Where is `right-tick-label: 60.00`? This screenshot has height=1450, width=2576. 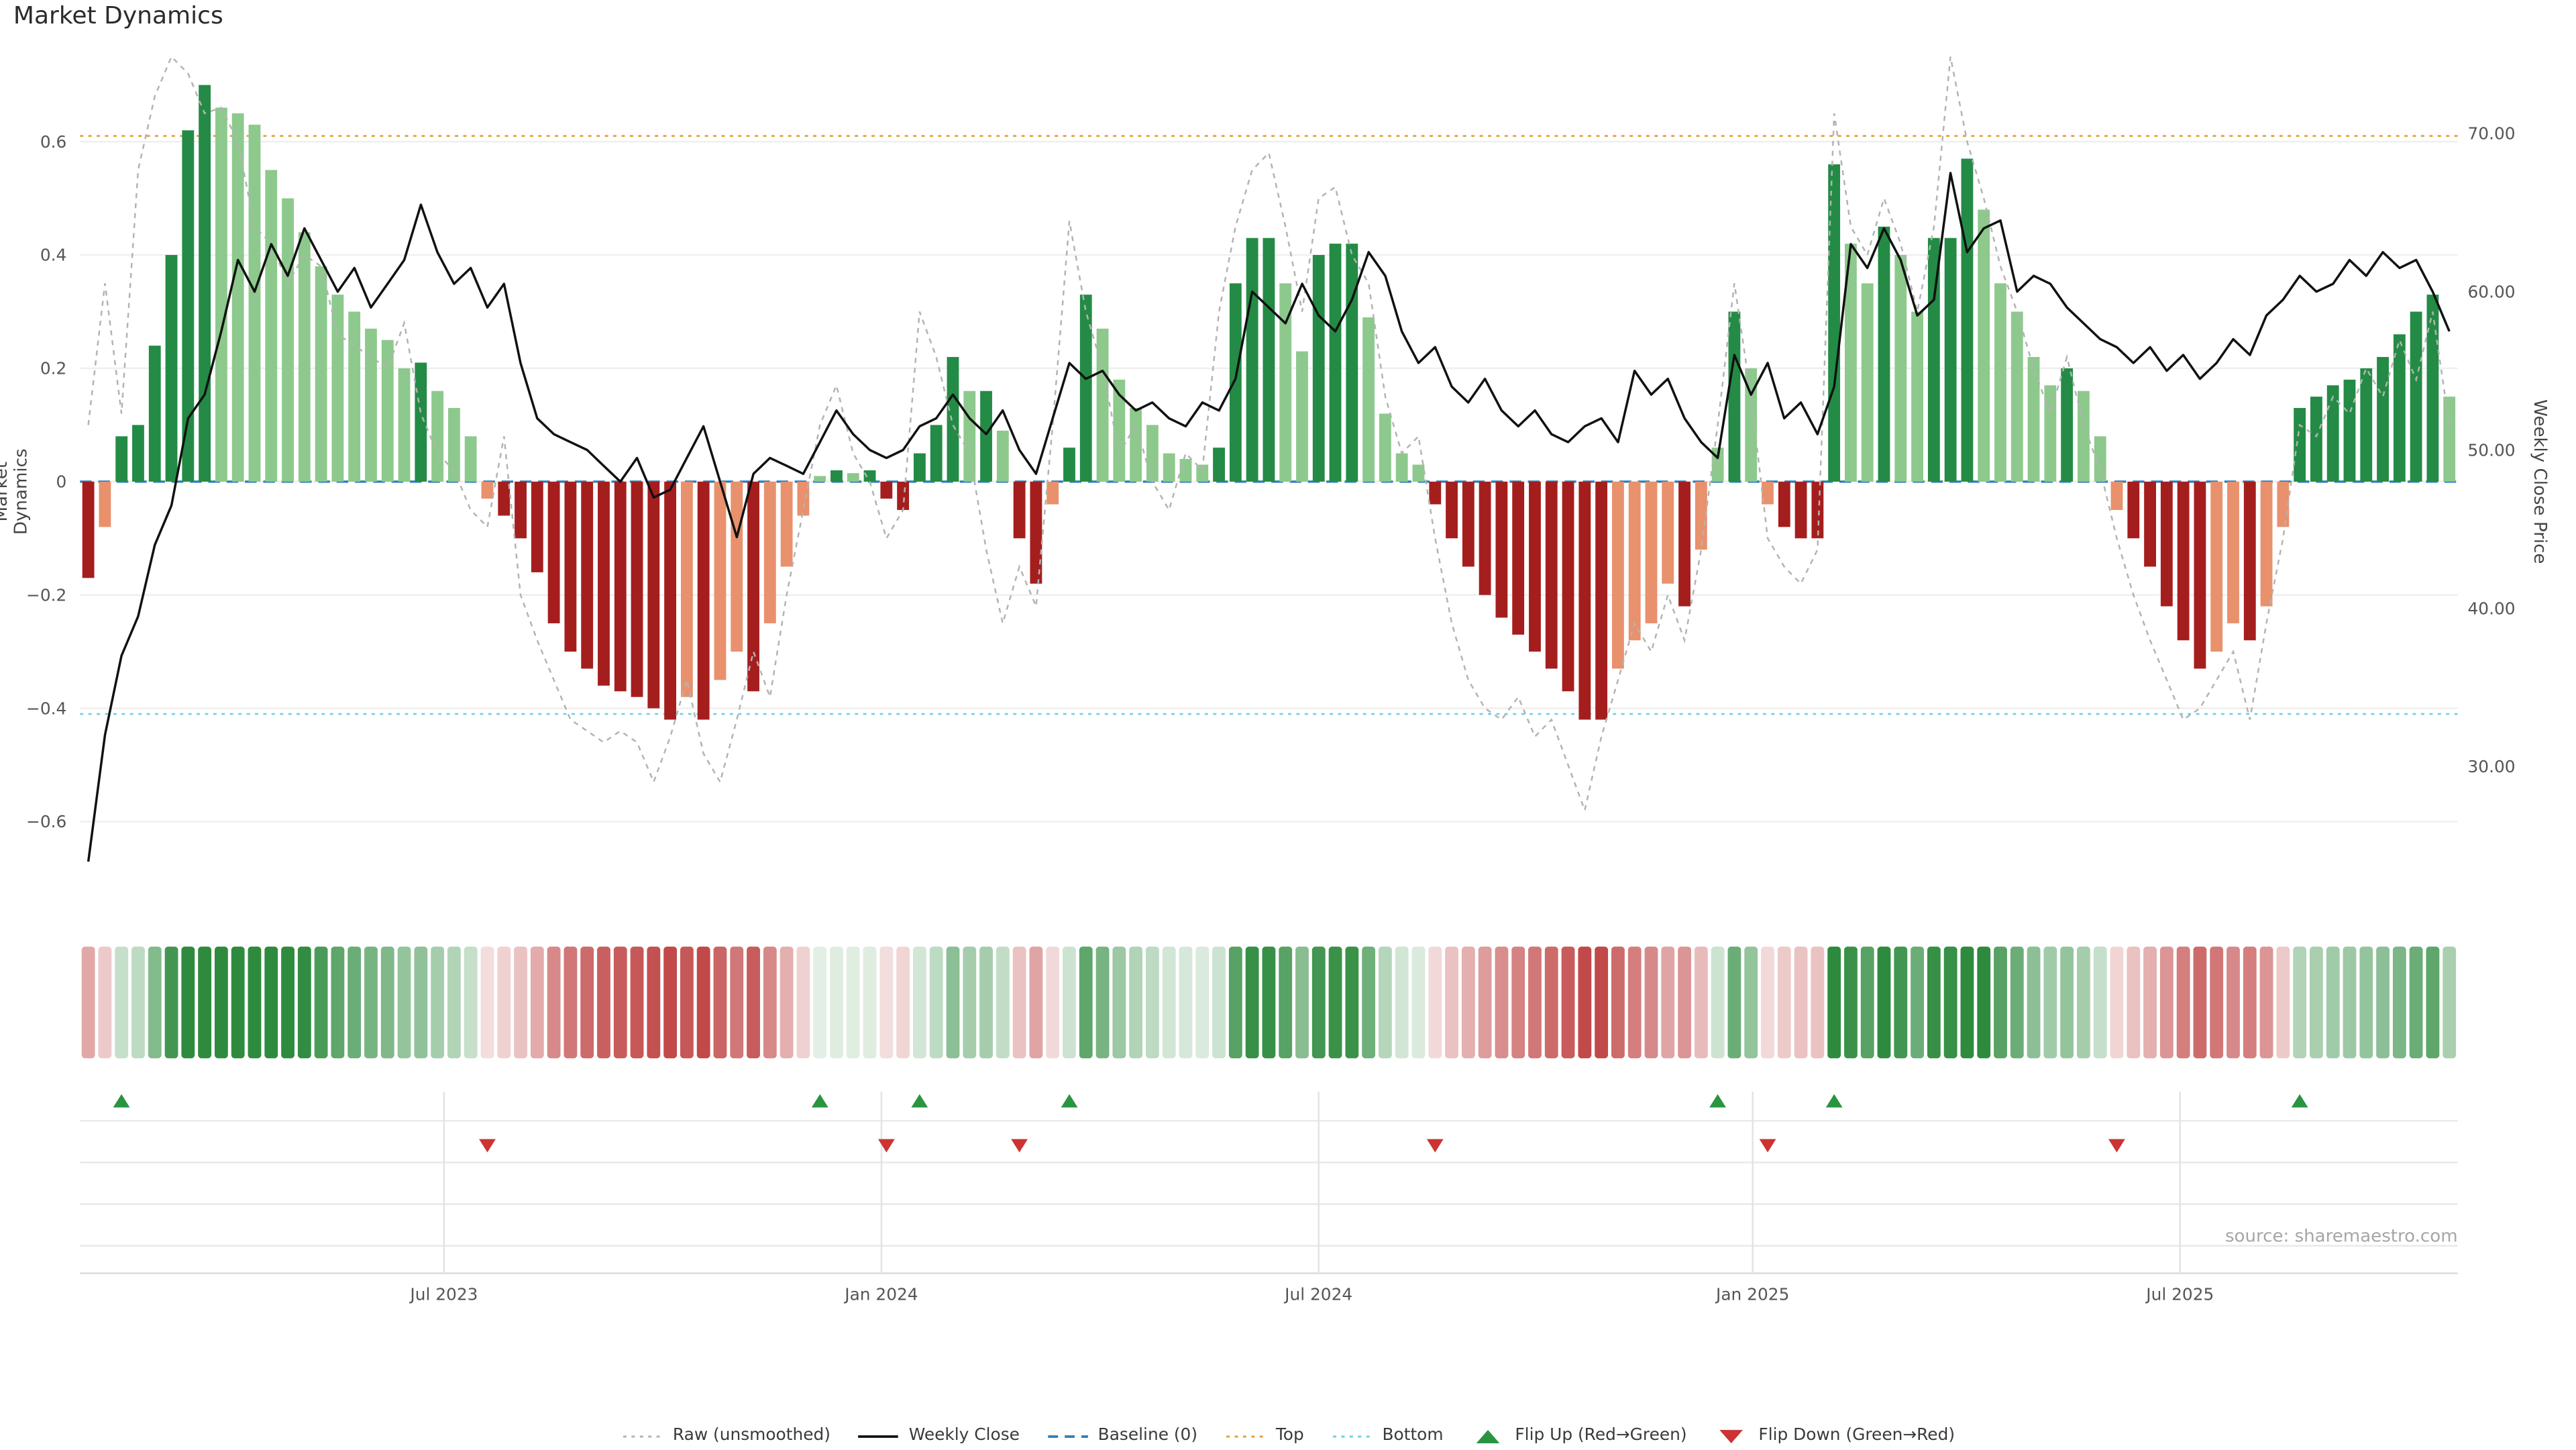
right-tick-label: 60.00 is located at coordinates (2492, 291).